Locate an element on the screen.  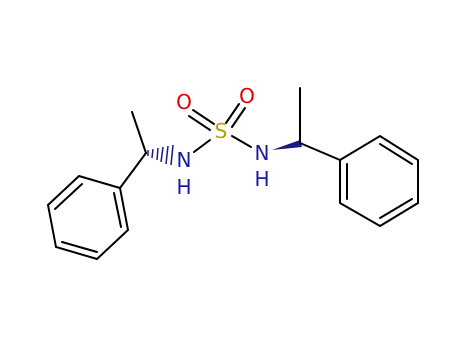
solid-wedge is located at coordinates (287, 145).